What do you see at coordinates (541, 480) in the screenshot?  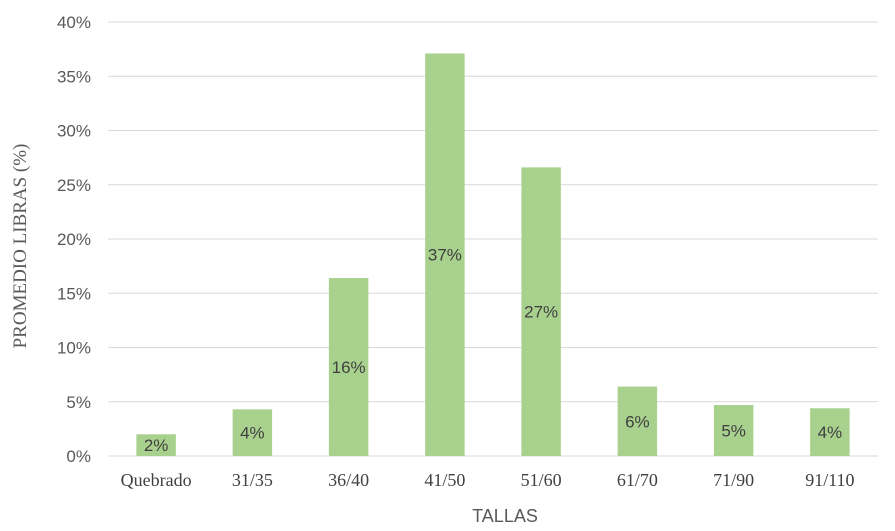 I see `x-category-label: 51/60` at bounding box center [541, 480].